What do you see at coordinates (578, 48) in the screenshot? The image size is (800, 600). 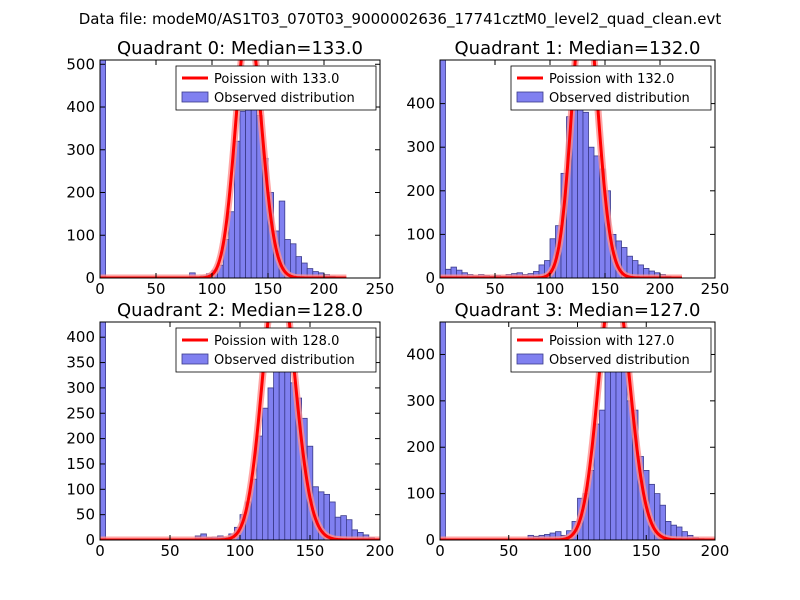 I see `quadrant-1-title: Quadrant 1: Median=132.0` at bounding box center [578, 48].